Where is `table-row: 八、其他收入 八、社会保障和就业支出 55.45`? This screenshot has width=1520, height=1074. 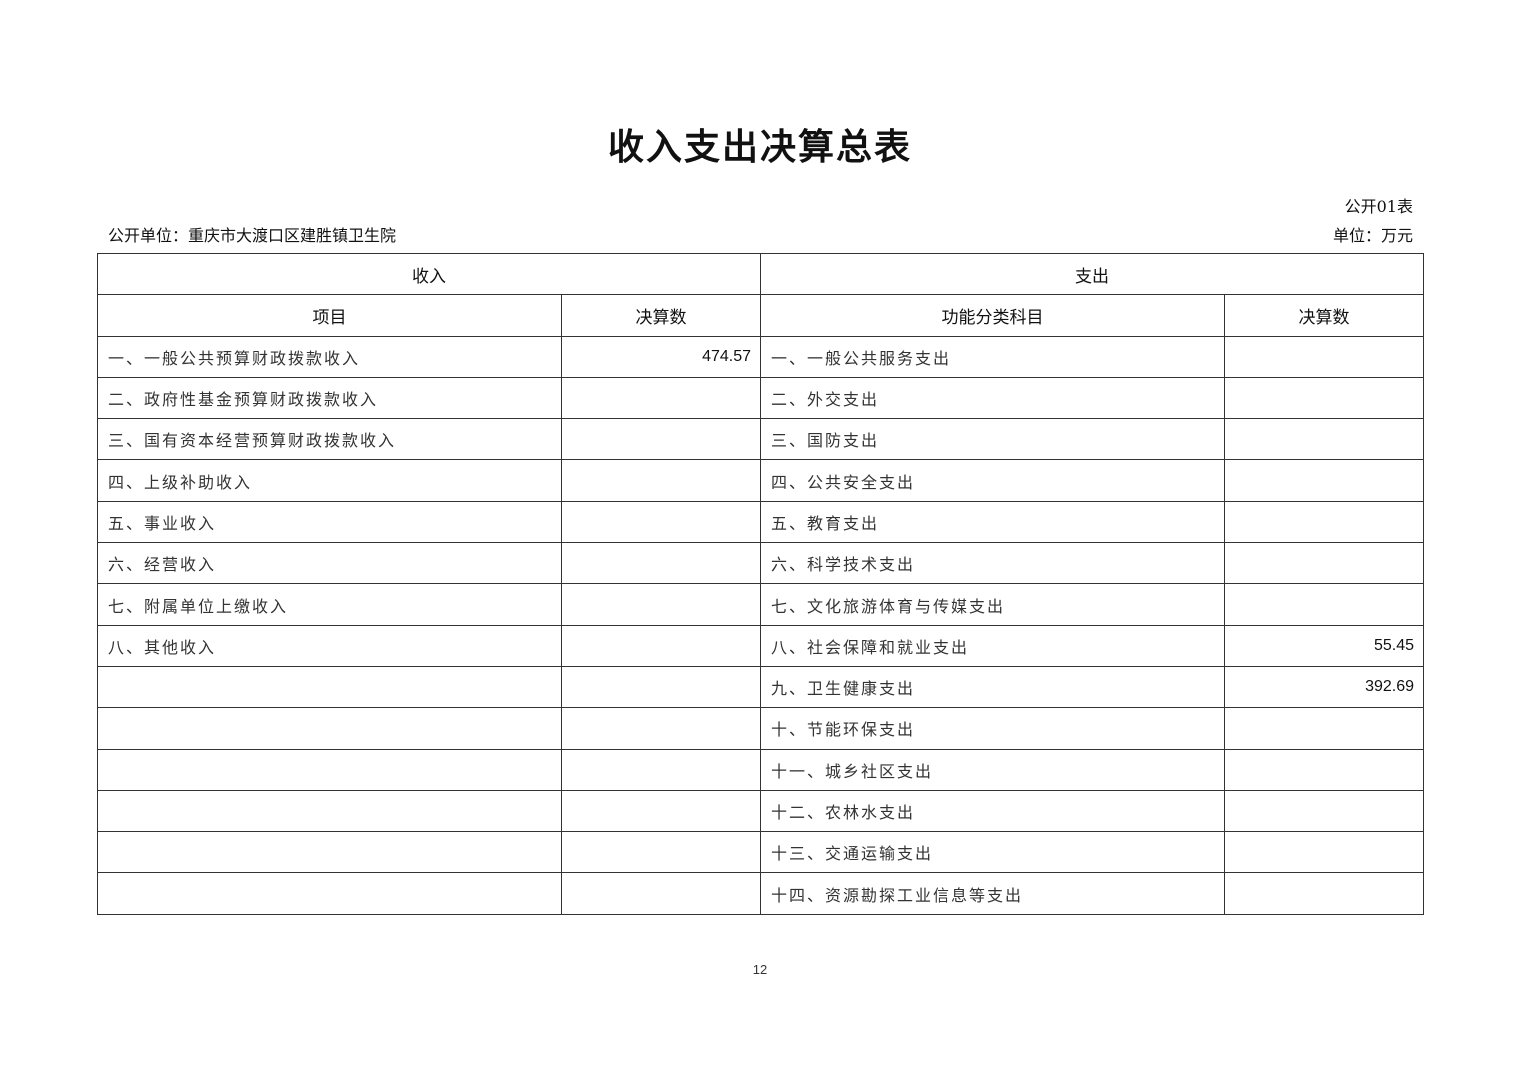 table-row: 八、其他收入 八、社会保障和就业支出 55.45 is located at coordinates (760, 645).